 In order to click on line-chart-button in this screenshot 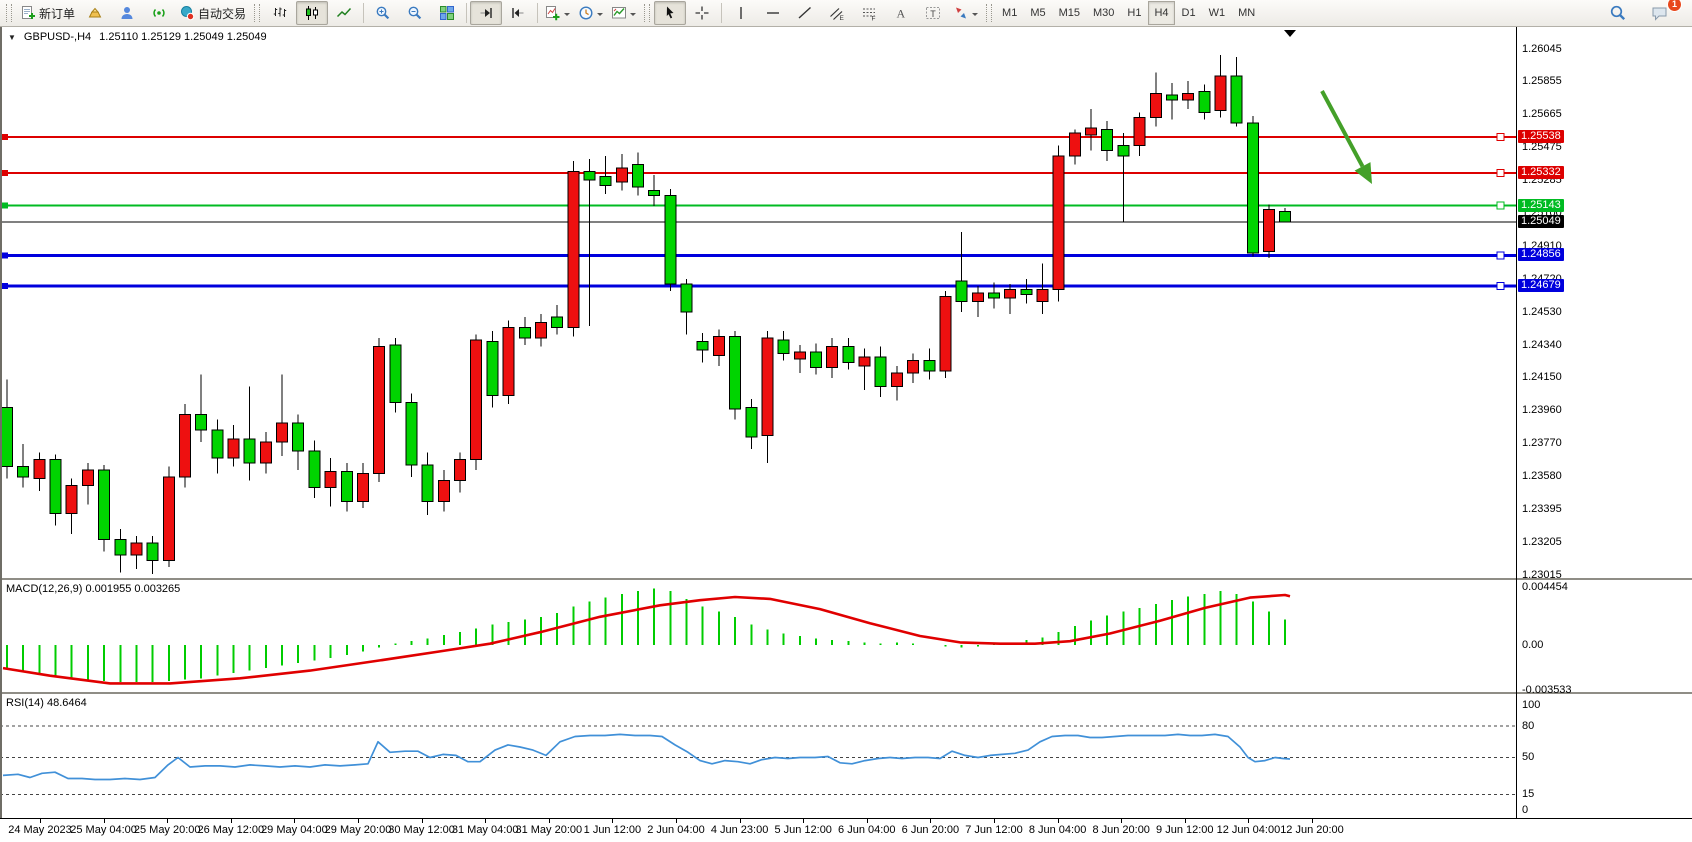, I will do `click(344, 13)`.